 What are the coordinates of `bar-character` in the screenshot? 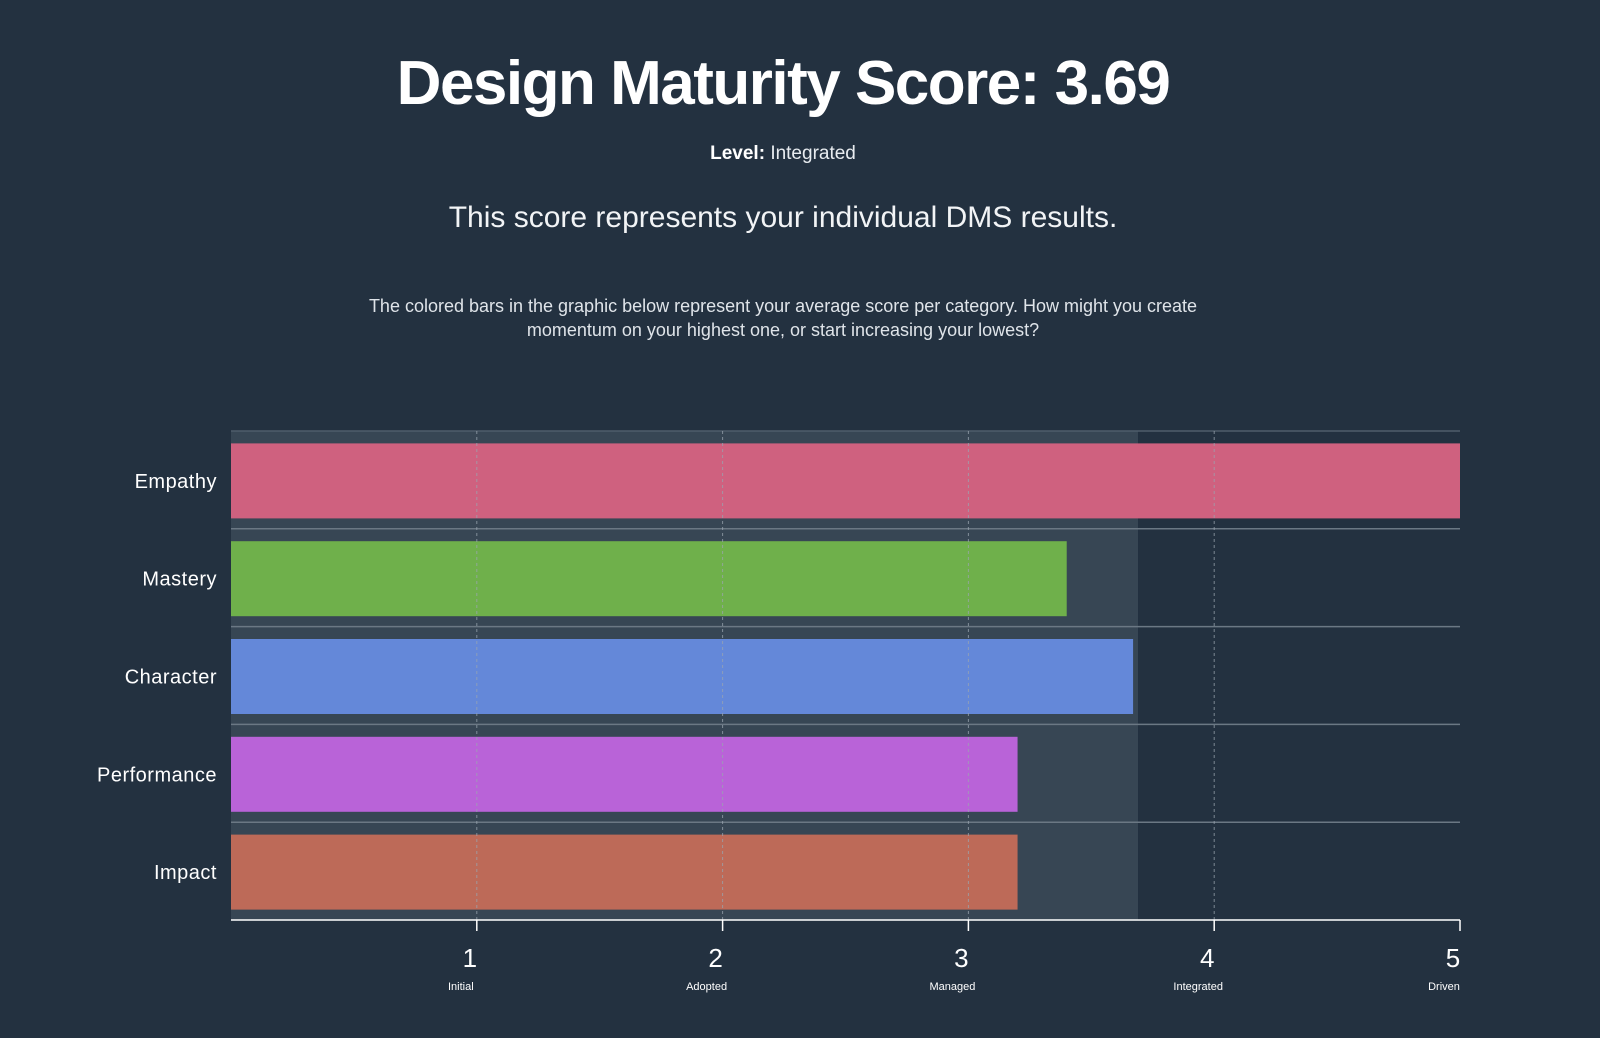 It's located at (682, 676).